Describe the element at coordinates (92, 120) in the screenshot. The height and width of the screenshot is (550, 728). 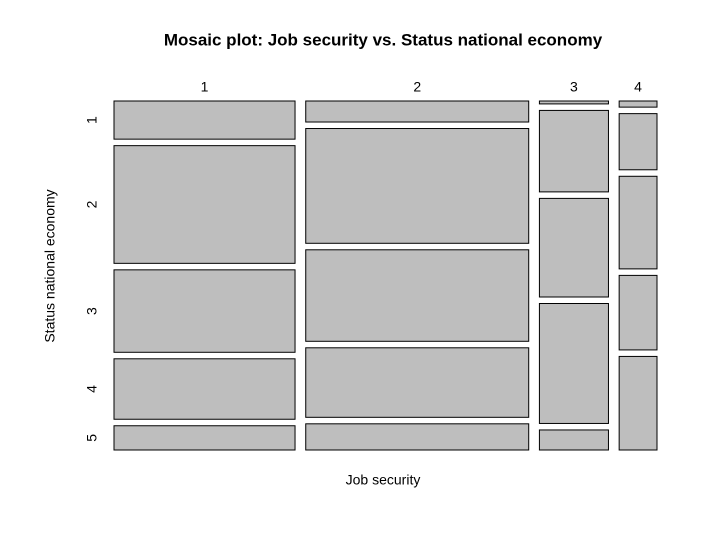
I see `y-tick-label: 1` at that location.